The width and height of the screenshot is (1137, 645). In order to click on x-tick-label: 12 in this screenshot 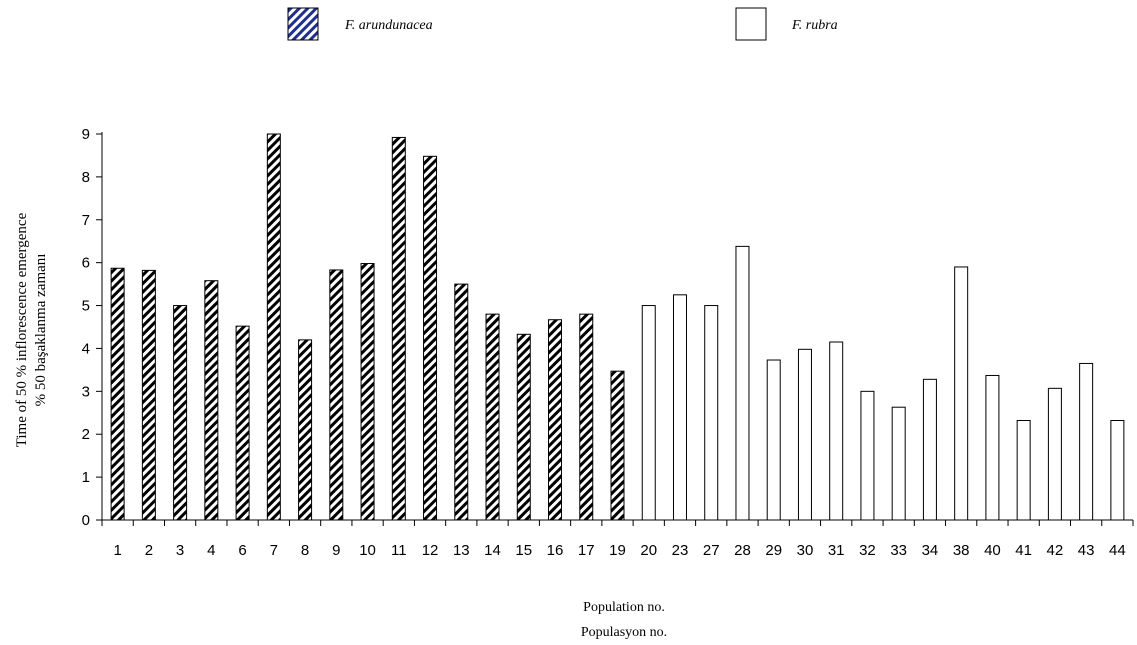, I will do `click(430, 550)`.